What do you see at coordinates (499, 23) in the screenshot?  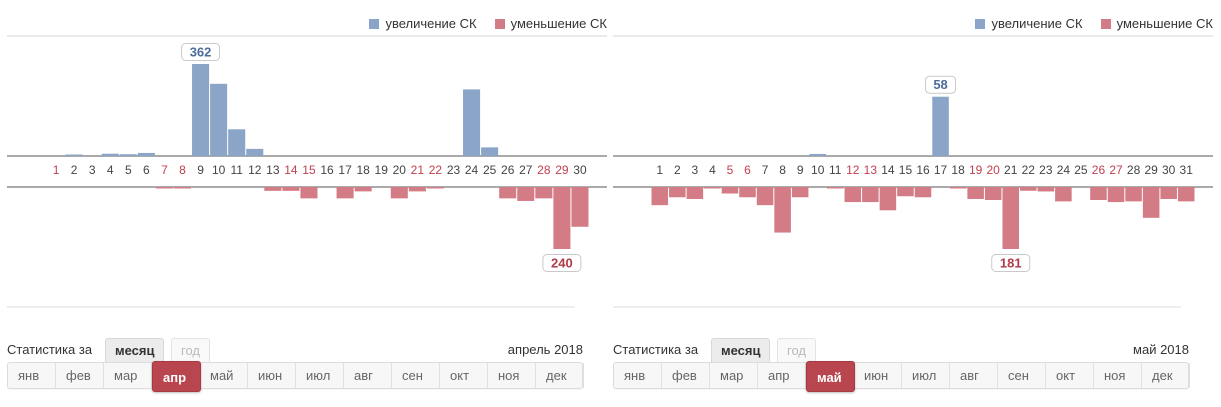 I see `legend-swatch-decrease` at bounding box center [499, 23].